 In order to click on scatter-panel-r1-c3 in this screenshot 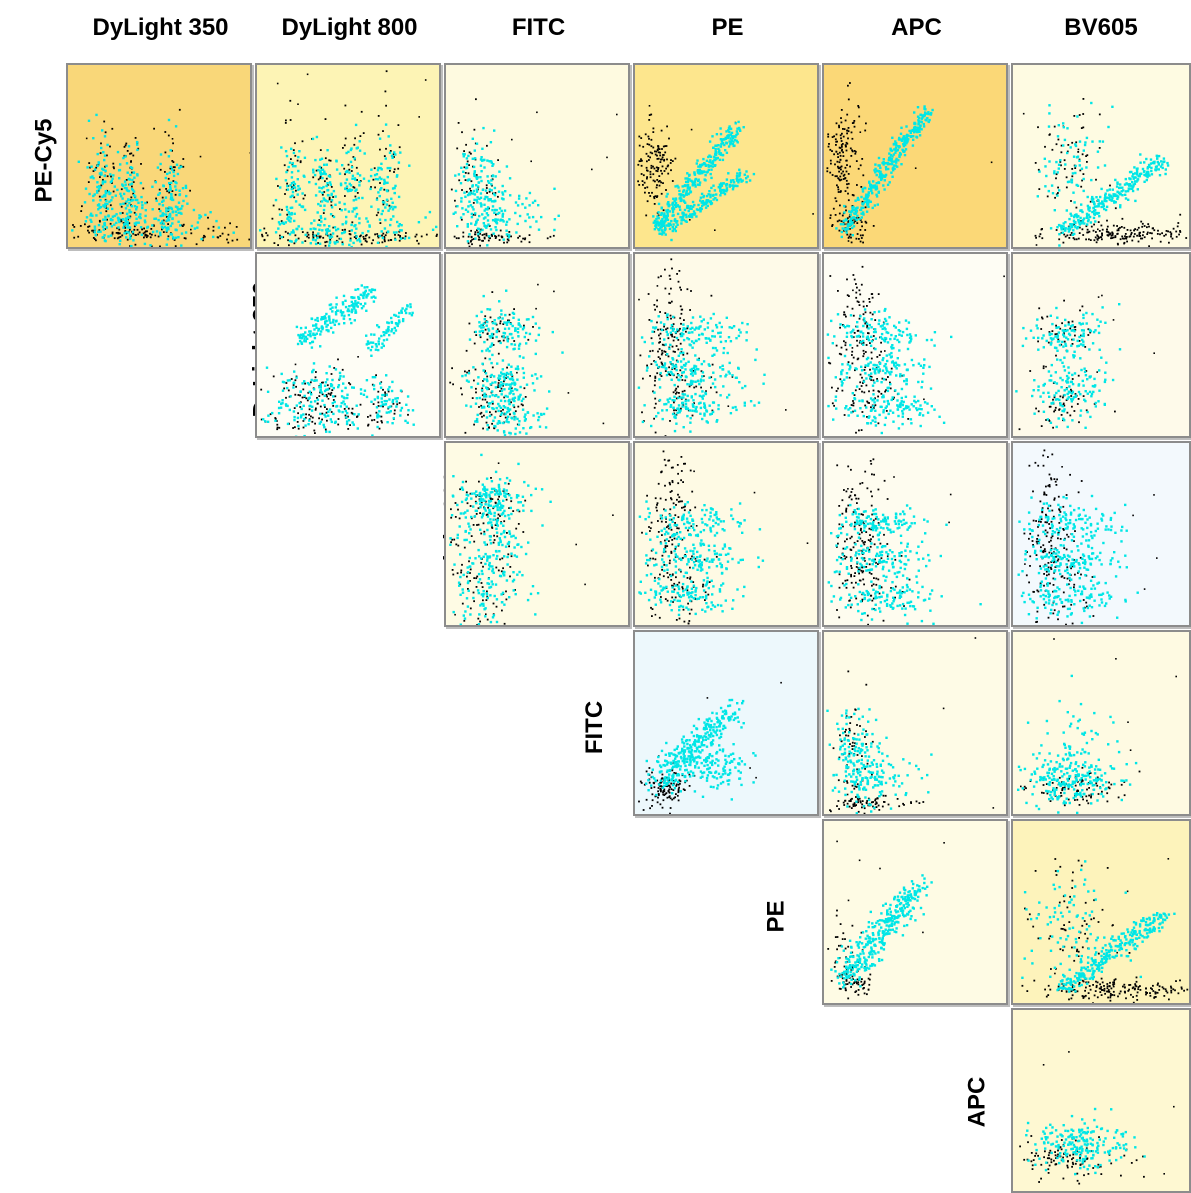, I will do `click(726, 345)`.